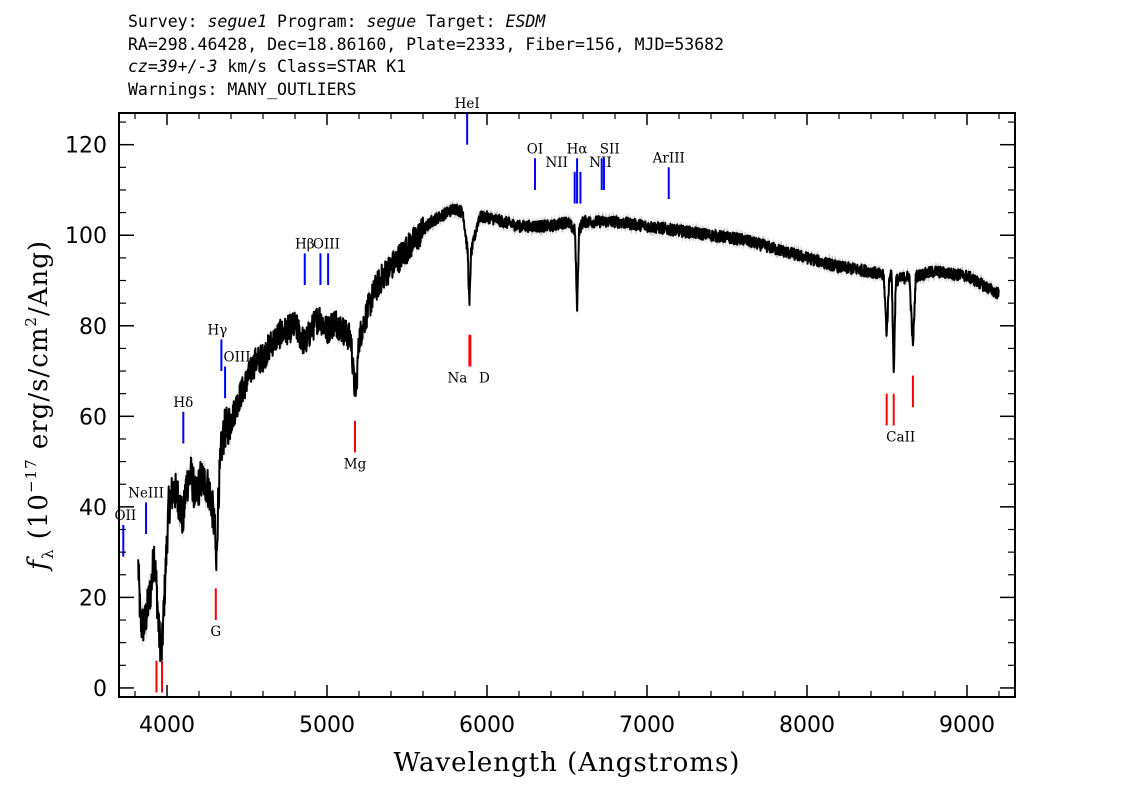 Image resolution: width=1134 pixels, height=810 pixels. Describe the element at coordinates (457, 379) in the screenshot. I see `absorption-line-label: Na` at that location.